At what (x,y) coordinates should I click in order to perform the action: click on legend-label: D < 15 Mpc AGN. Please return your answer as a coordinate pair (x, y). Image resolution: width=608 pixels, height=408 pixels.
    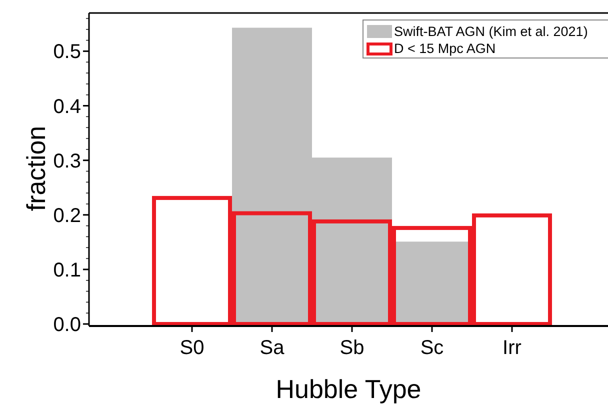
    Looking at the image, I should click on (445, 48).